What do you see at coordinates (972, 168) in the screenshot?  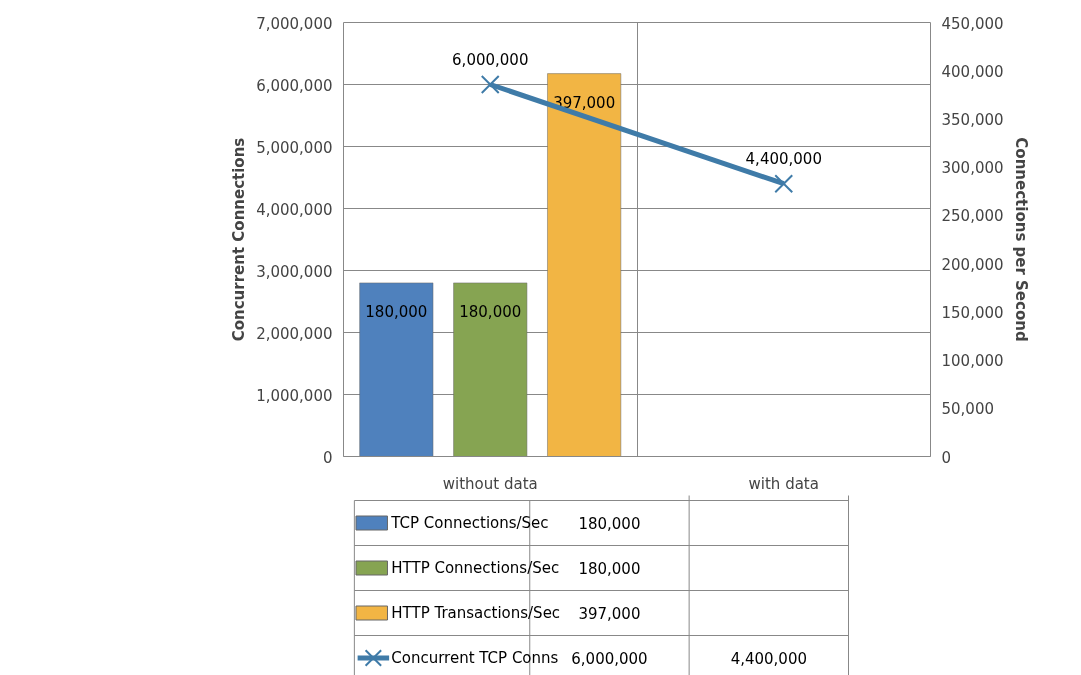 I see `y2-tick-label: 300,000` at bounding box center [972, 168].